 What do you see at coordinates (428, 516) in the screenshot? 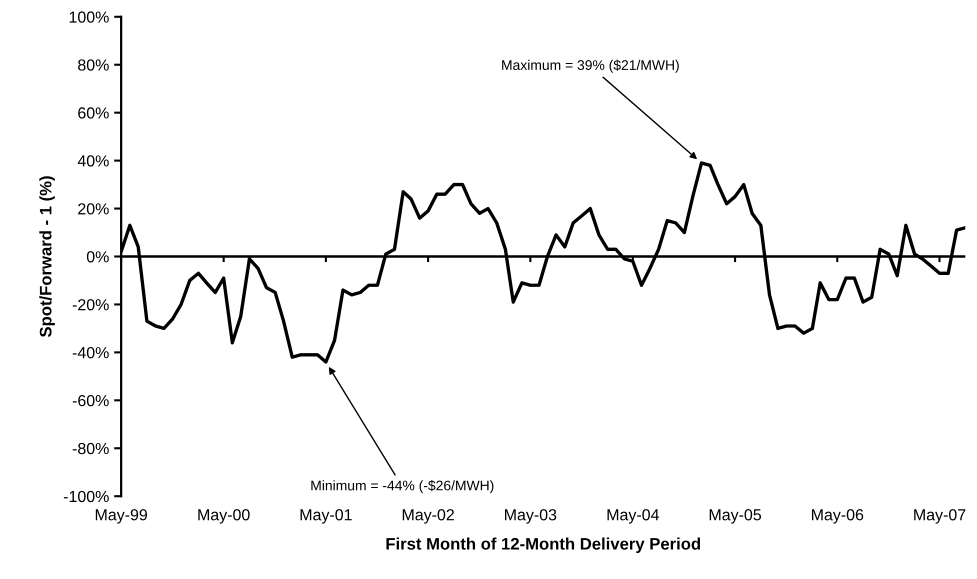
I see `x-tick-label: May-02` at bounding box center [428, 516].